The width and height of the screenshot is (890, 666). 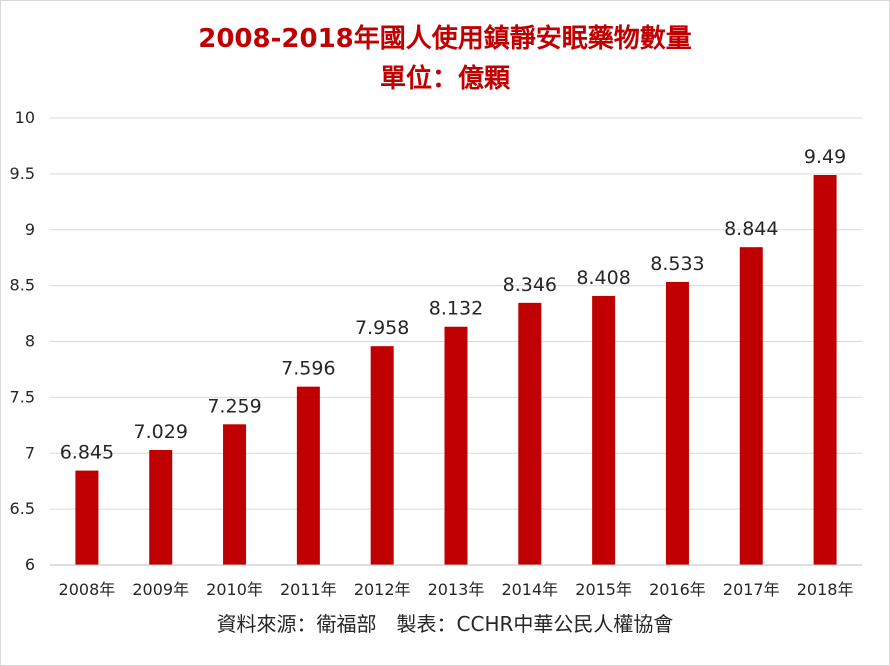 I want to click on x-tick-label: 2008年, so click(x=87, y=589).